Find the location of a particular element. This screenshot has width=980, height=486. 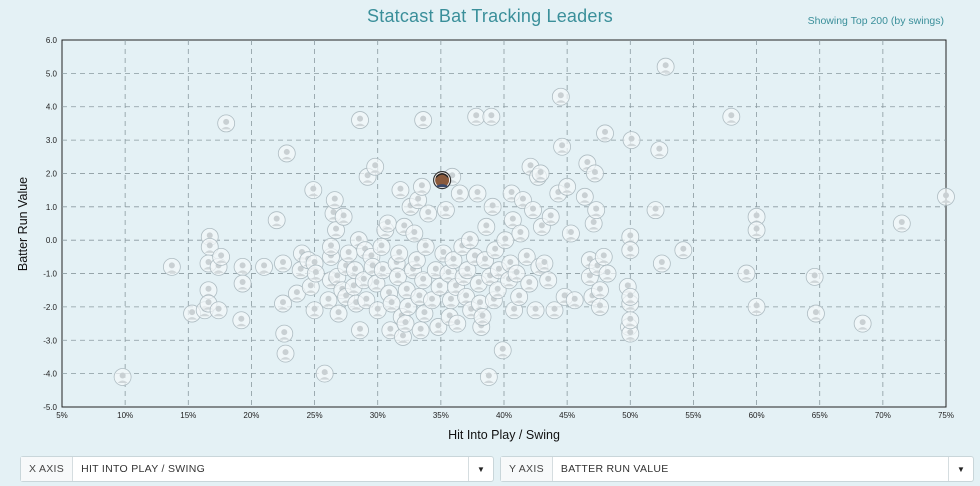

y-tick-label: 1.0 is located at coordinates (52, 207).